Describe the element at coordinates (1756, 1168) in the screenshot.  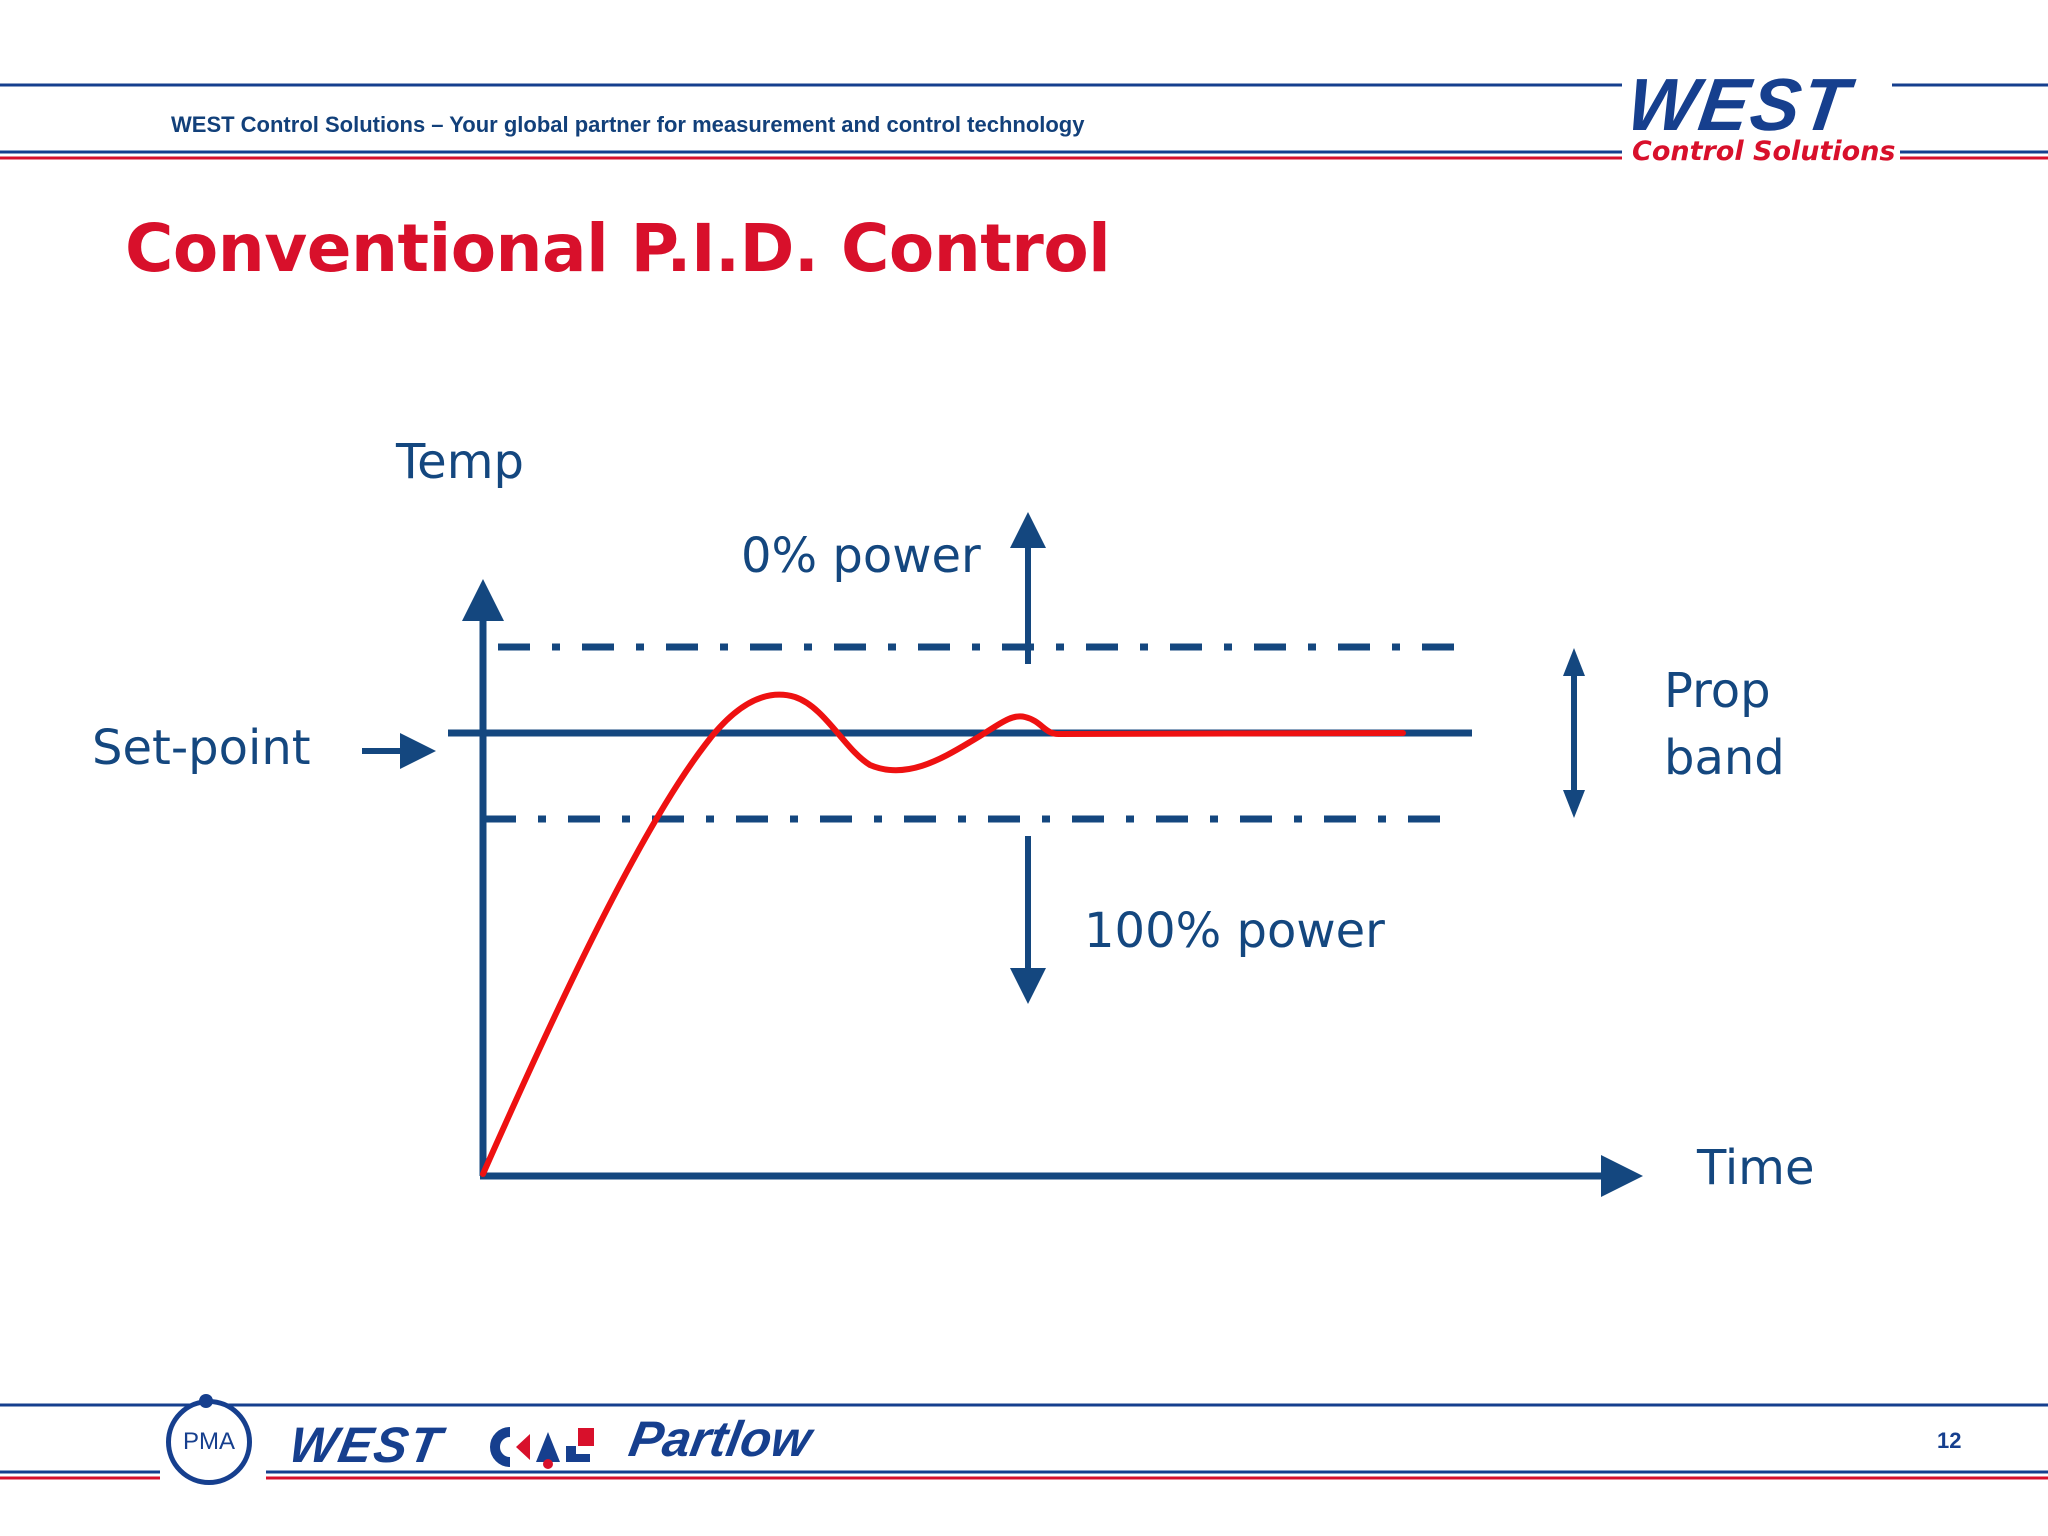
I see `x-axis-label: Time` at that location.